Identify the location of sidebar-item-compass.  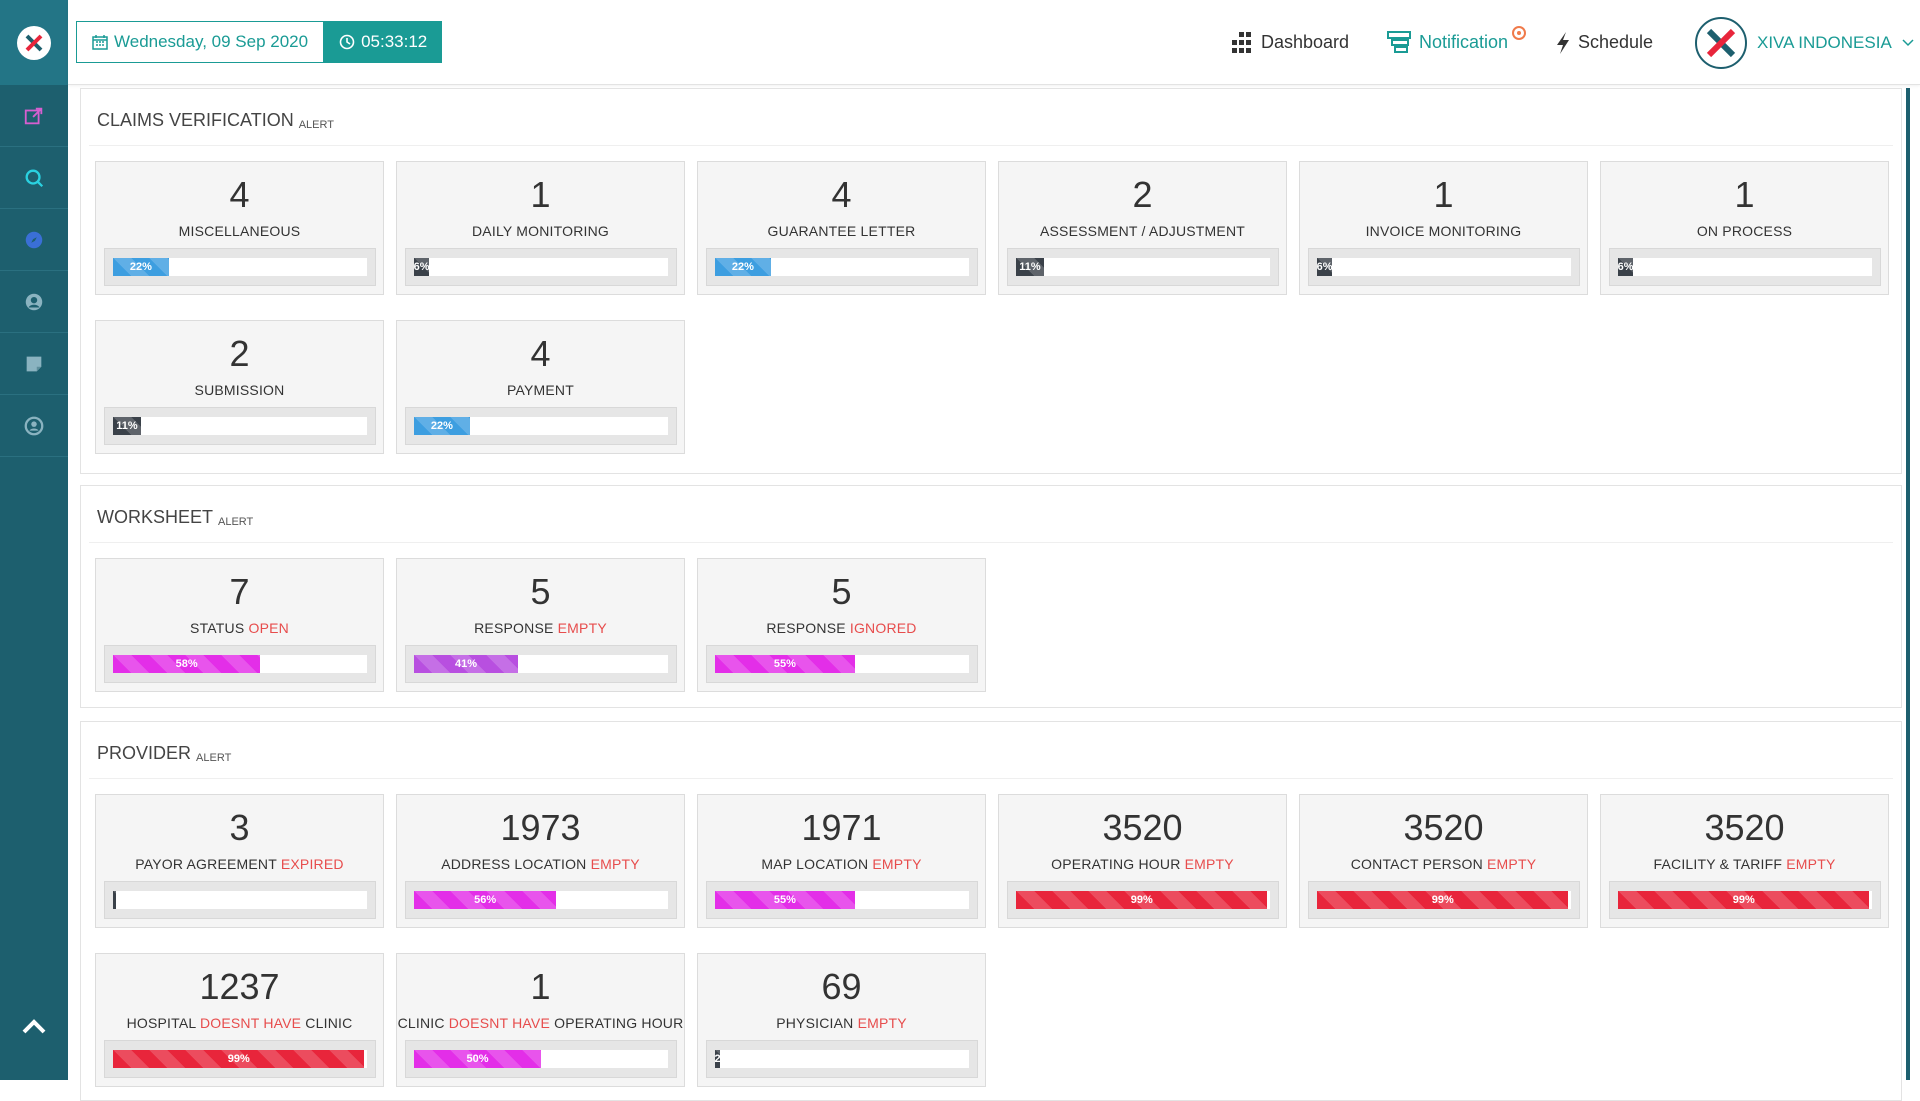
(34, 240).